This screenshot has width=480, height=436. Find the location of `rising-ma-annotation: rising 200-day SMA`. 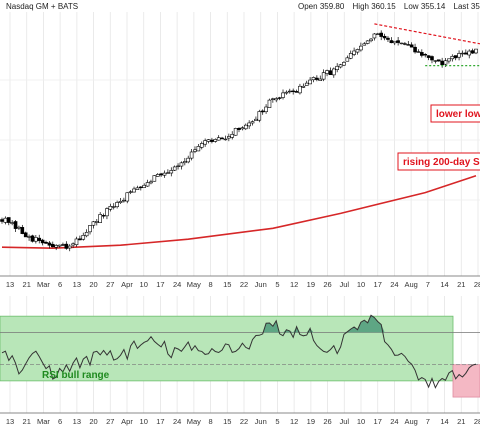

rising-ma-annotation: rising 200-day SMA is located at coordinates (438, 161).